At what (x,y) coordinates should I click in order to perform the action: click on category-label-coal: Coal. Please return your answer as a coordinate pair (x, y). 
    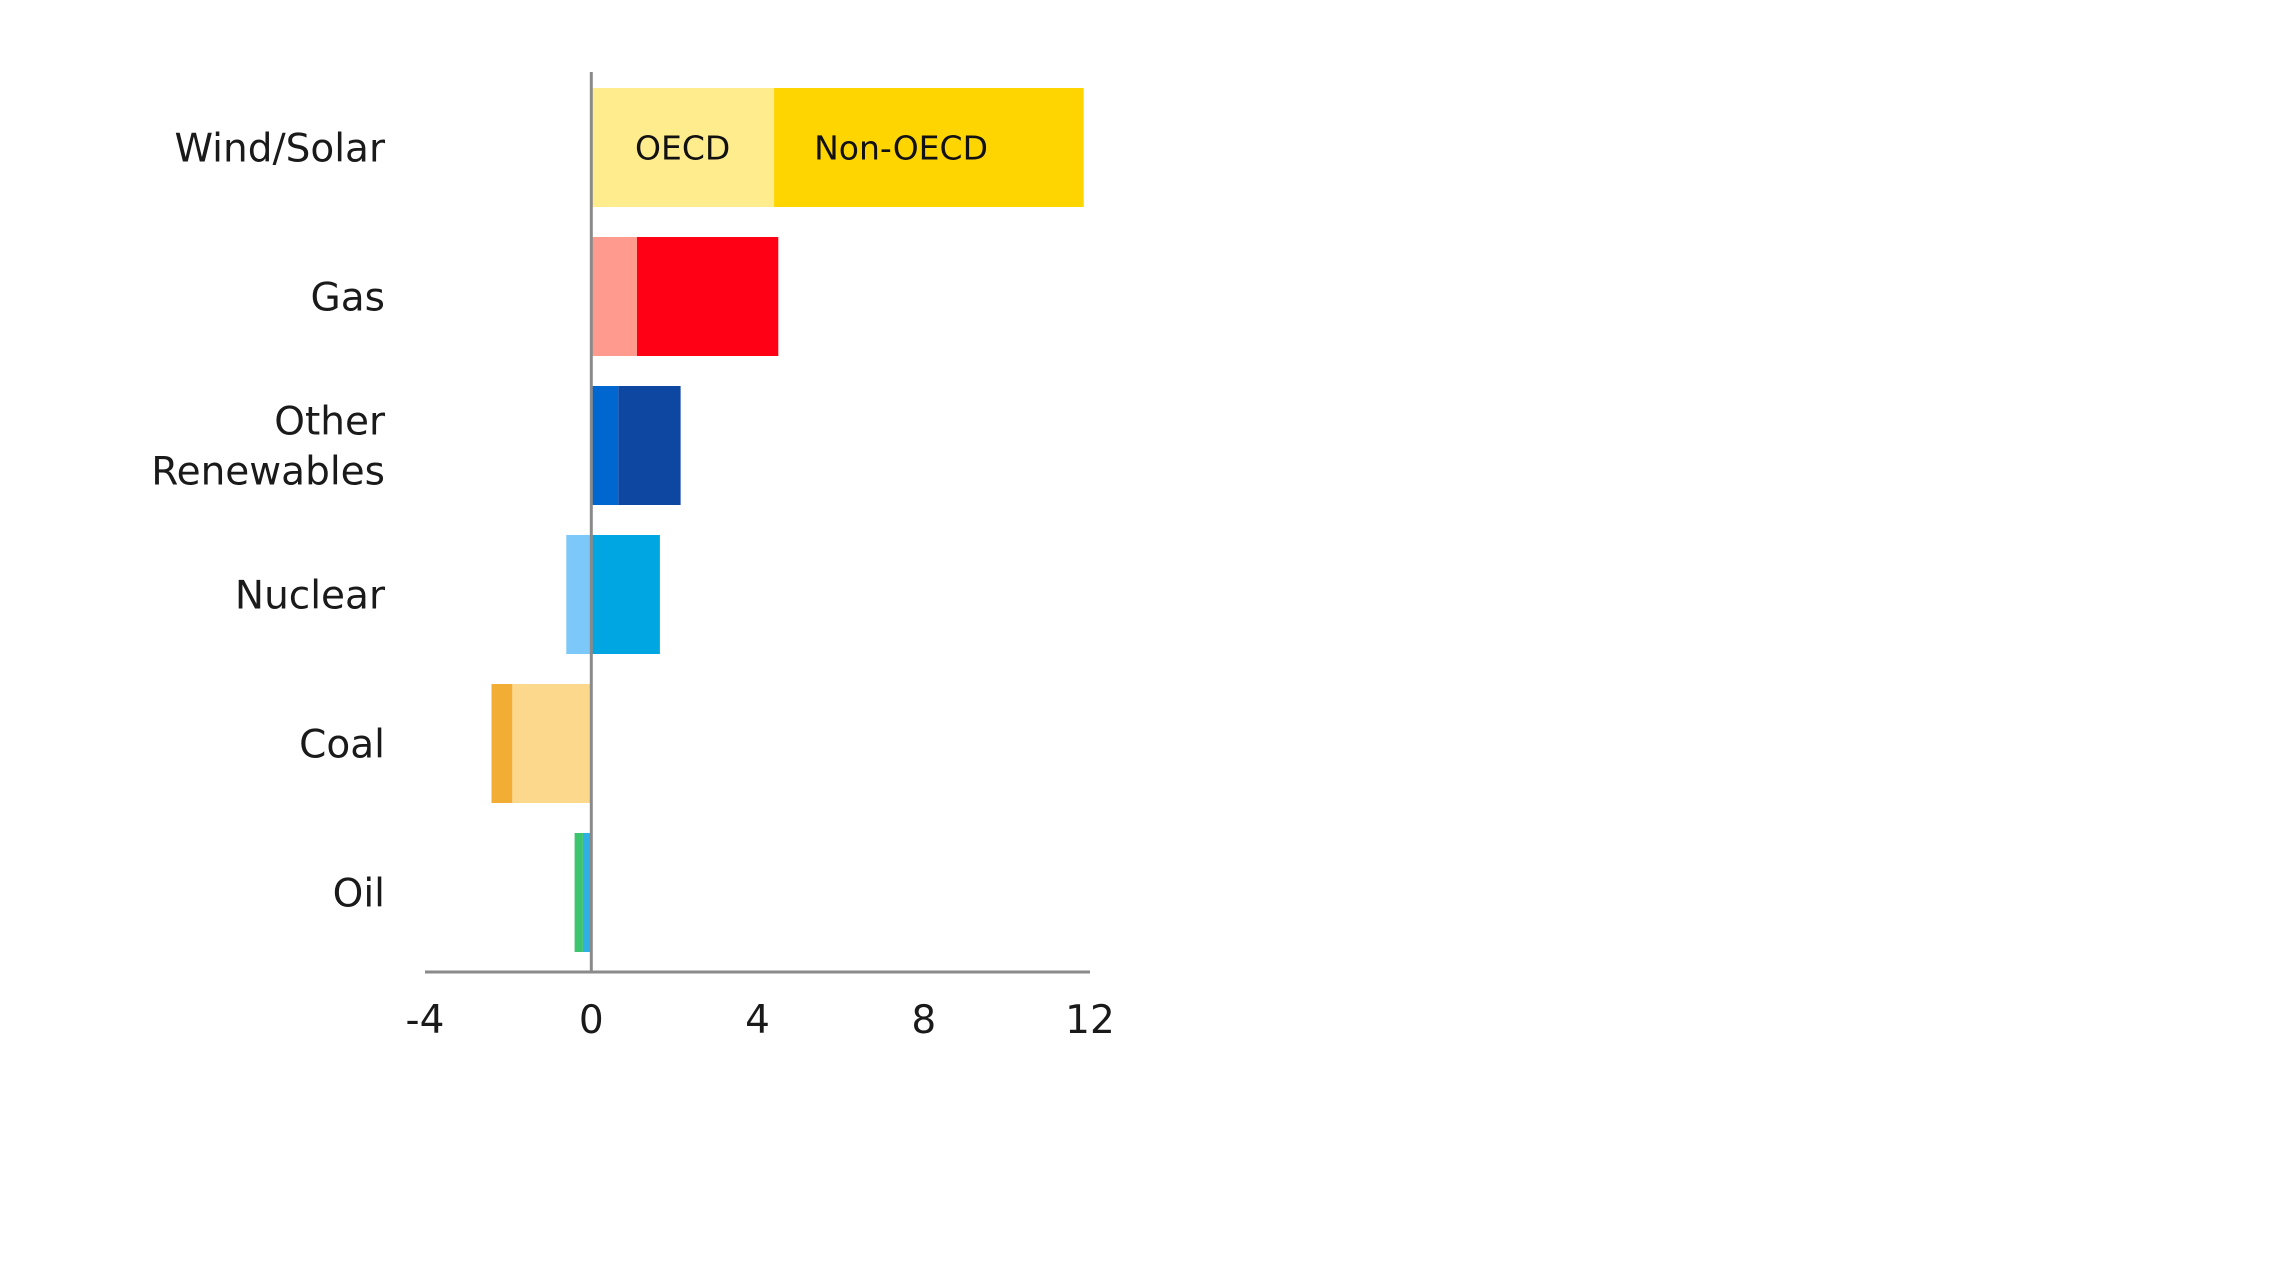
    Looking at the image, I should click on (342, 745).